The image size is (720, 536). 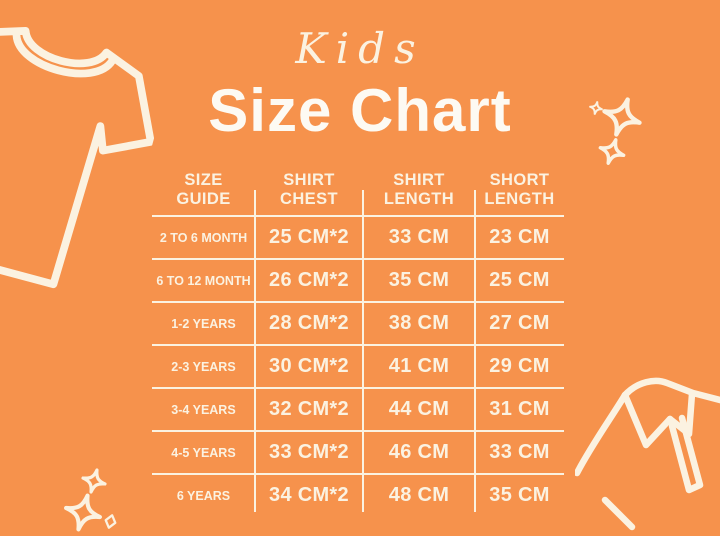 I want to click on short-length-cell: 27 CM, so click(x=519, y=322).